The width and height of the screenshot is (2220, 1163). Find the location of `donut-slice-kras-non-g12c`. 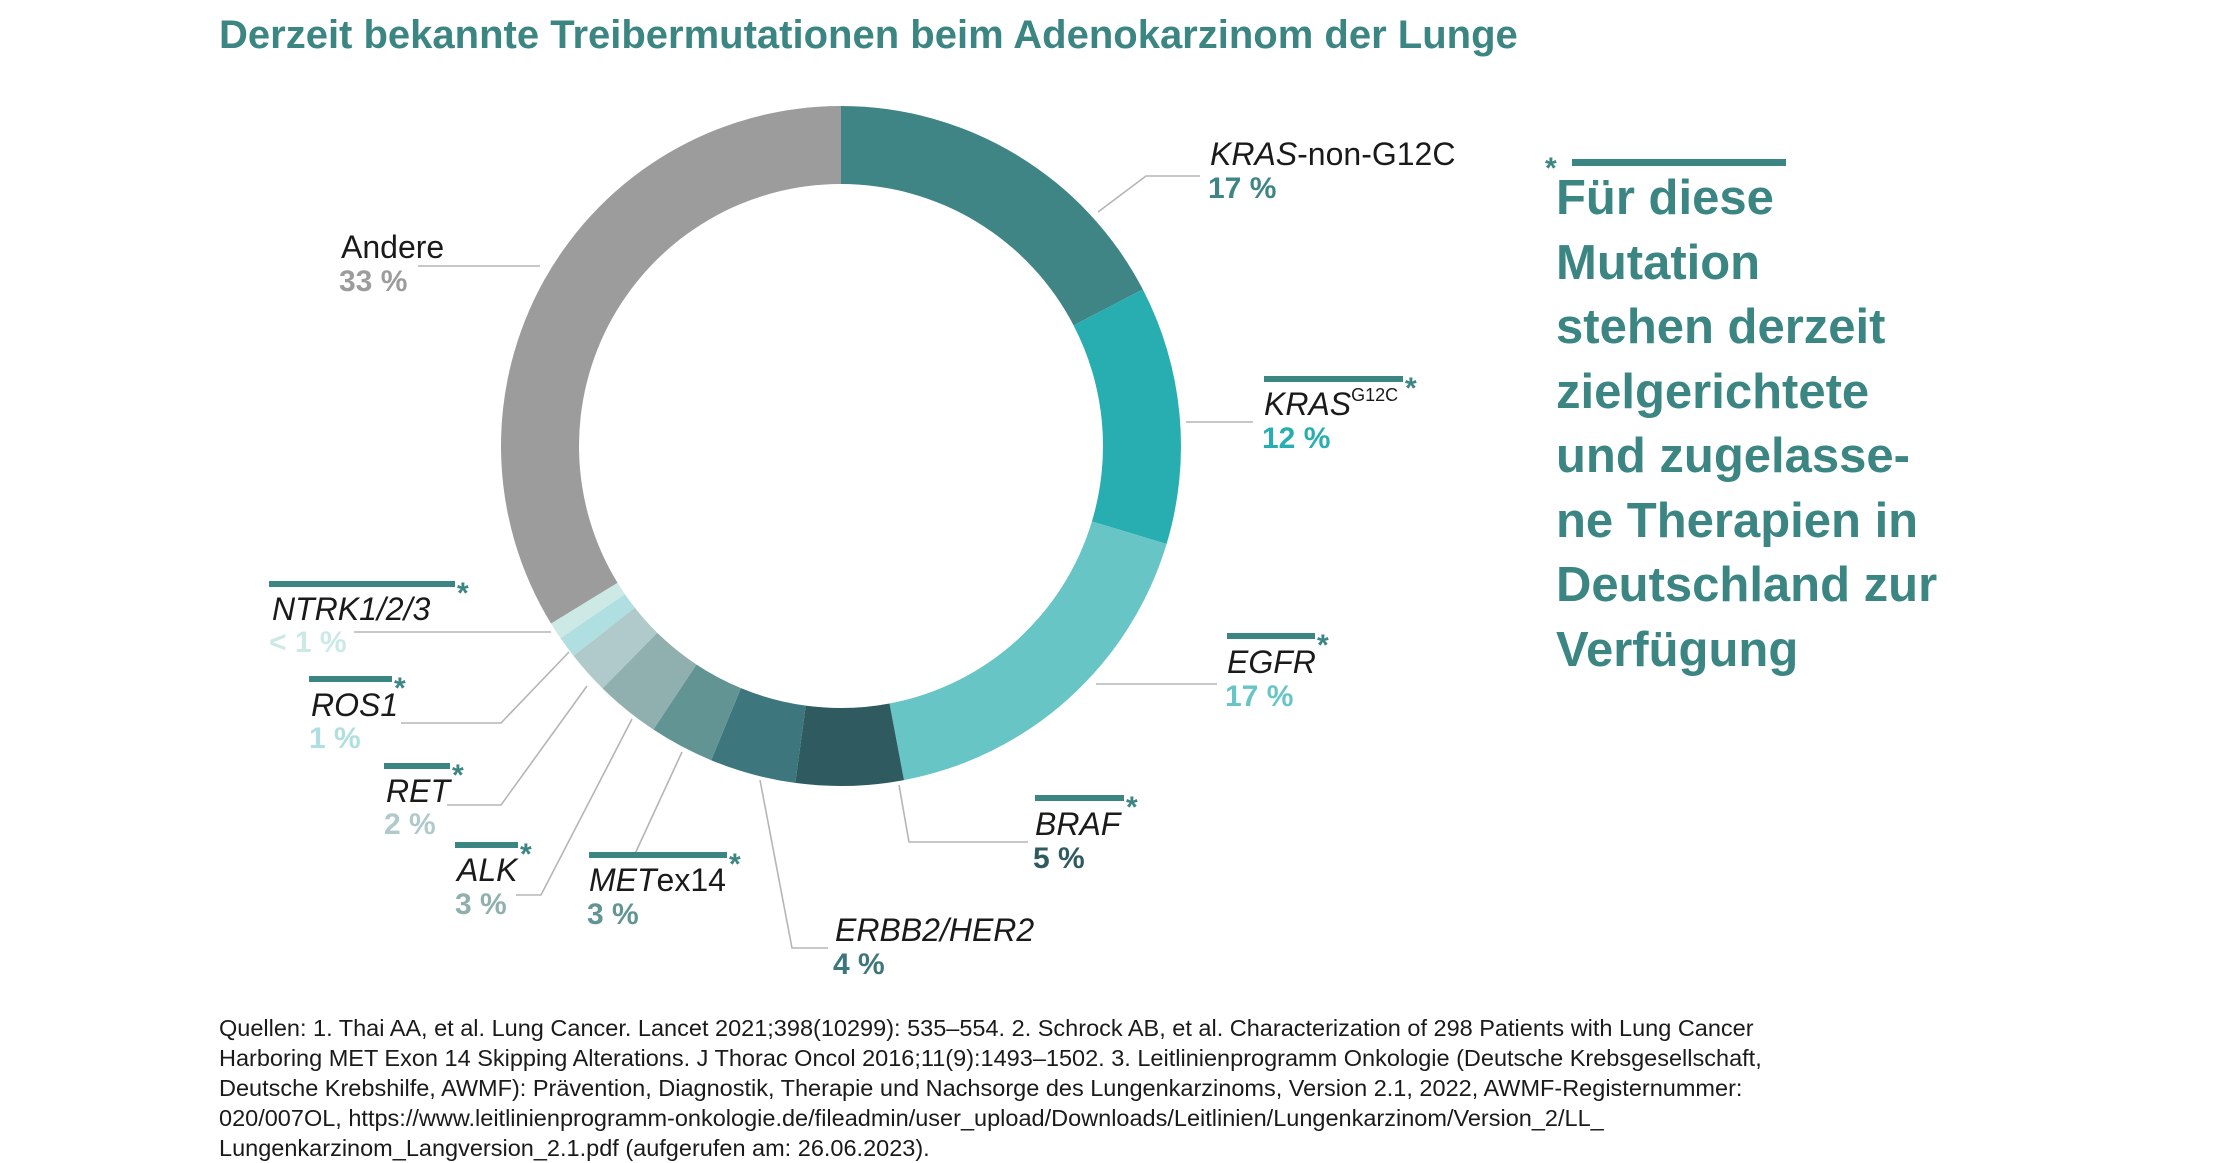

donut-slice-kras-non-g12c is located at coordinates (992, 216).